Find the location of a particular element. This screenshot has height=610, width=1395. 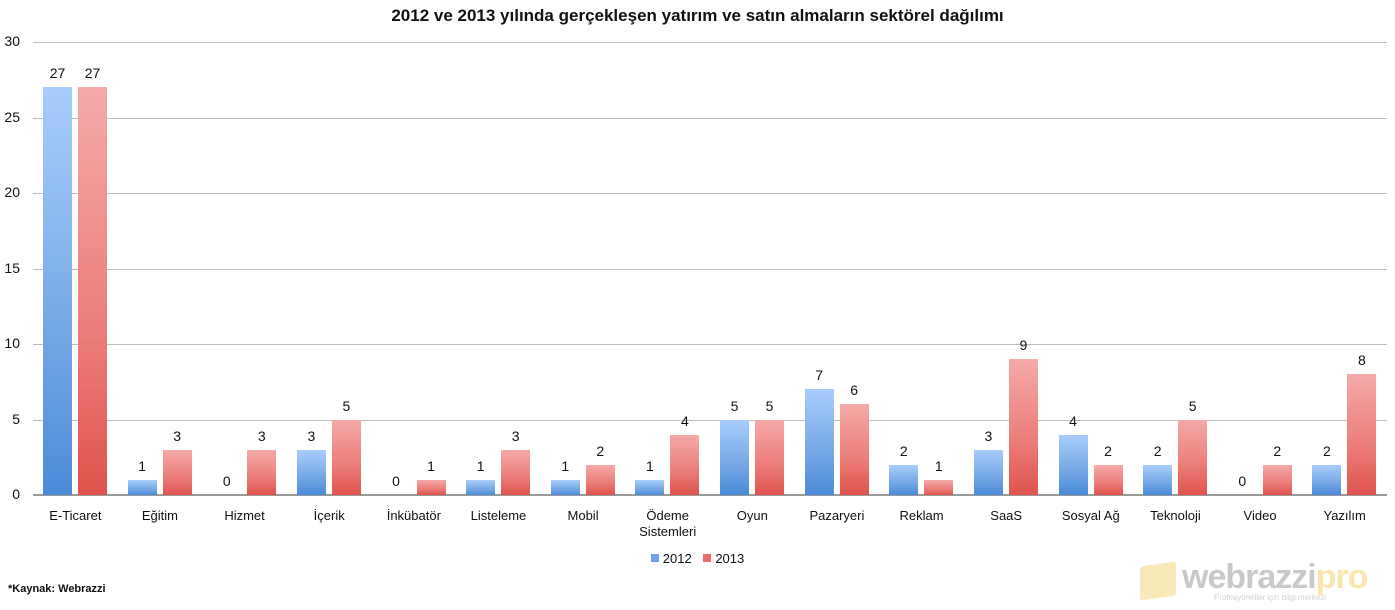

x-tick-label: E-Ticaret is located at coordinates (75, 515).